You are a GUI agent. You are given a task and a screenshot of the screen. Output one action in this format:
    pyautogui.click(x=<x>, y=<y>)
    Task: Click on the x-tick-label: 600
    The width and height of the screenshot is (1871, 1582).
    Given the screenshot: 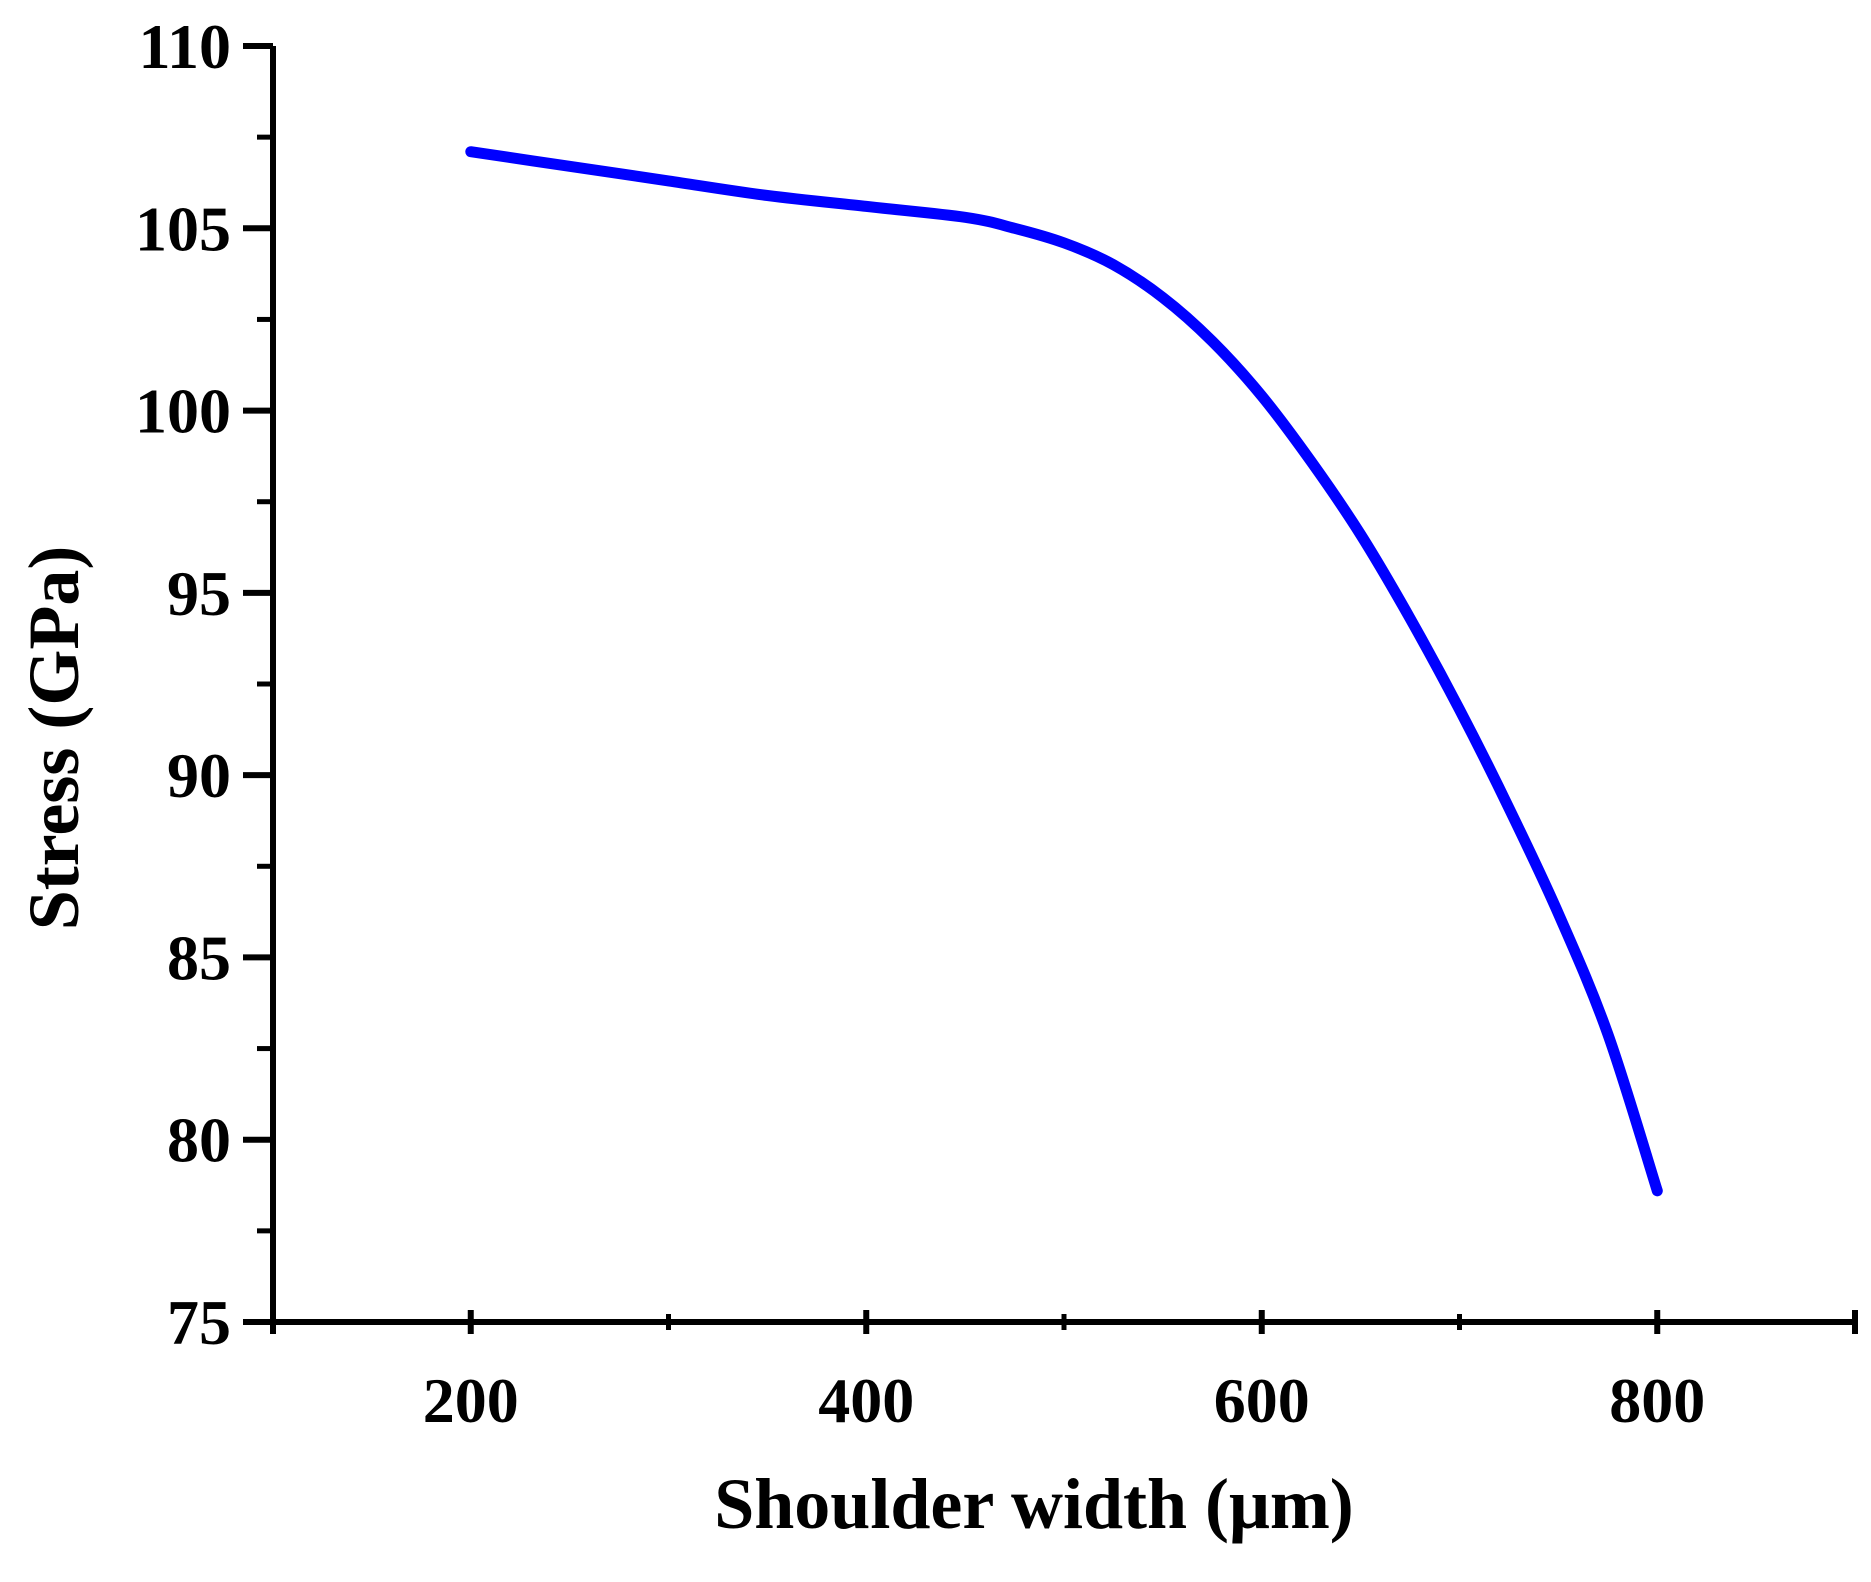 What is the action you would take?
    pyautogui.click(x=1262, y=1400)
    